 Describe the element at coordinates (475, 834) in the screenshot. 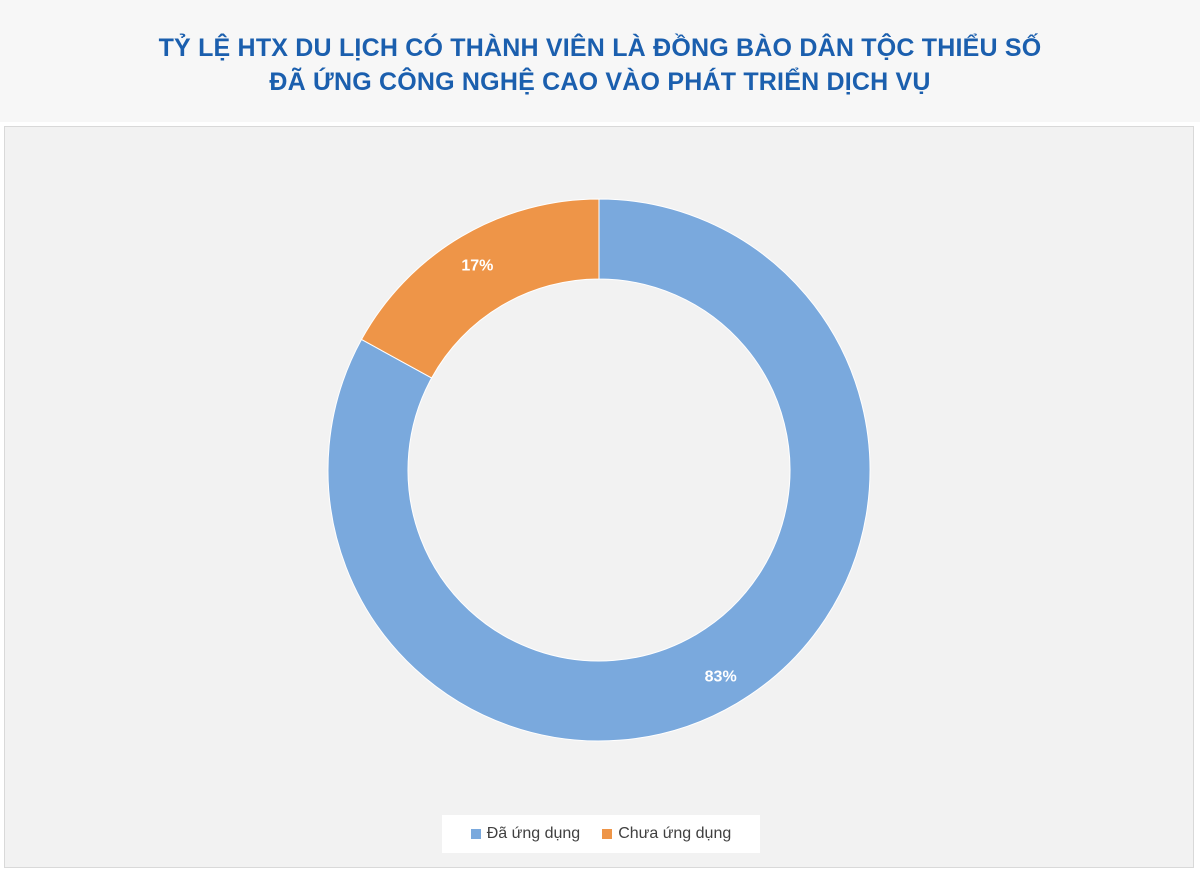

I see `legend-swatch-da-ung-dung` at that location.